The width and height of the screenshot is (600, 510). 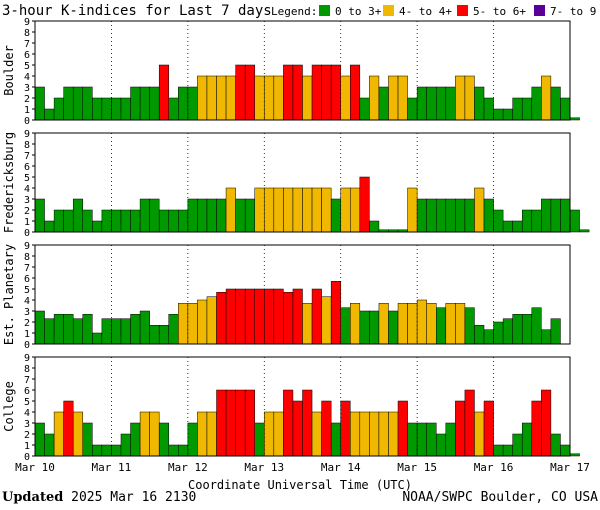 What do you see at coordinates (9, 294) in the screenshot?
I see `panel-label: Est. Planetary` at bounding box center [9, 294].